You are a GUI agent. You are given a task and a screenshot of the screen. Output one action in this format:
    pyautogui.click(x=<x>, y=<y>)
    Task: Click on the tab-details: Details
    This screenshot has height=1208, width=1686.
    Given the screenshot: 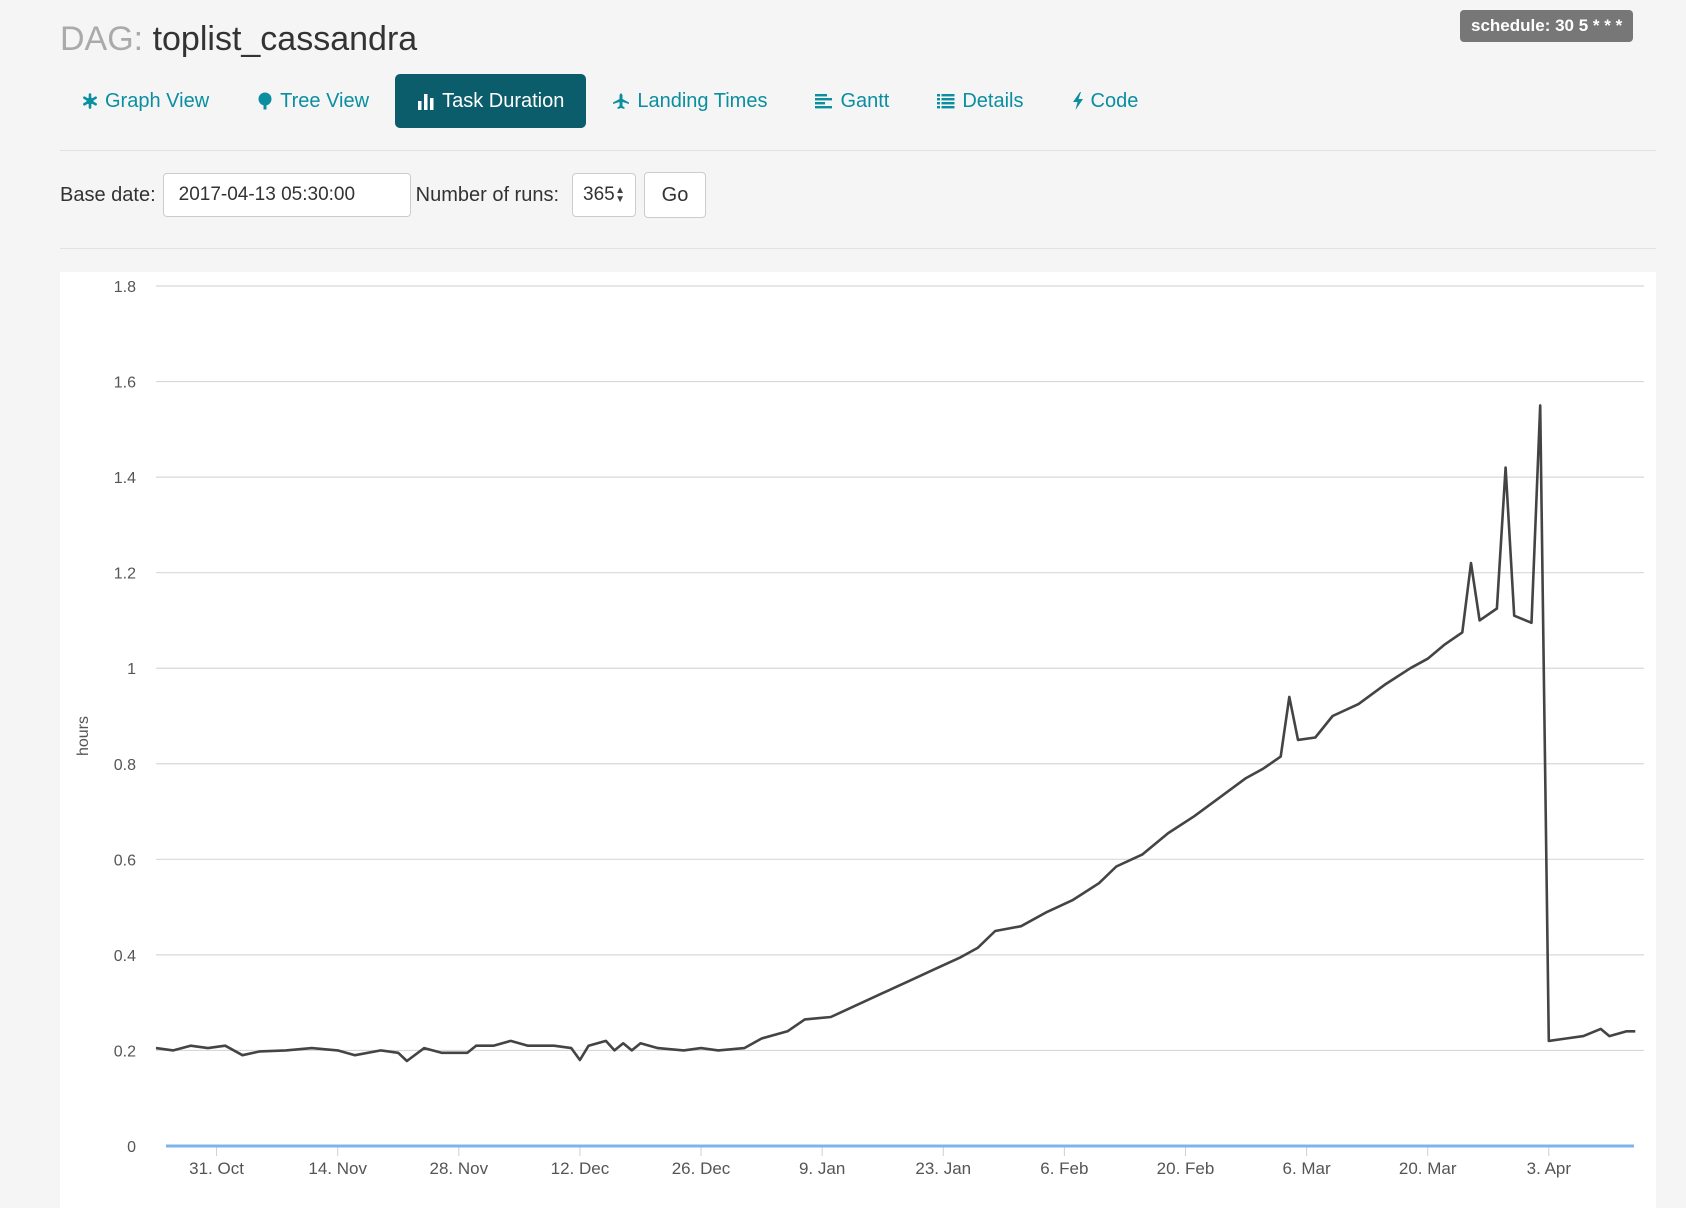 What is the action you would take?
    pyautogui.click(x=980, y=101)
    